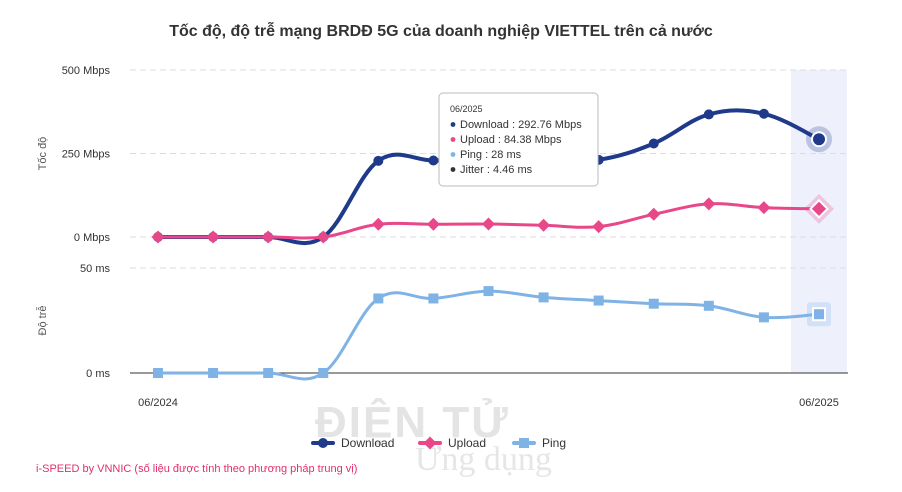 The image size is (902, 492). What do you see at coordinates (86, 222) in the screenshot?
I see `y-tick-labels: 0 Mbps 250 Mbps 500 Mbps 0 ms 50 ms` at bounding box center [86, 222].